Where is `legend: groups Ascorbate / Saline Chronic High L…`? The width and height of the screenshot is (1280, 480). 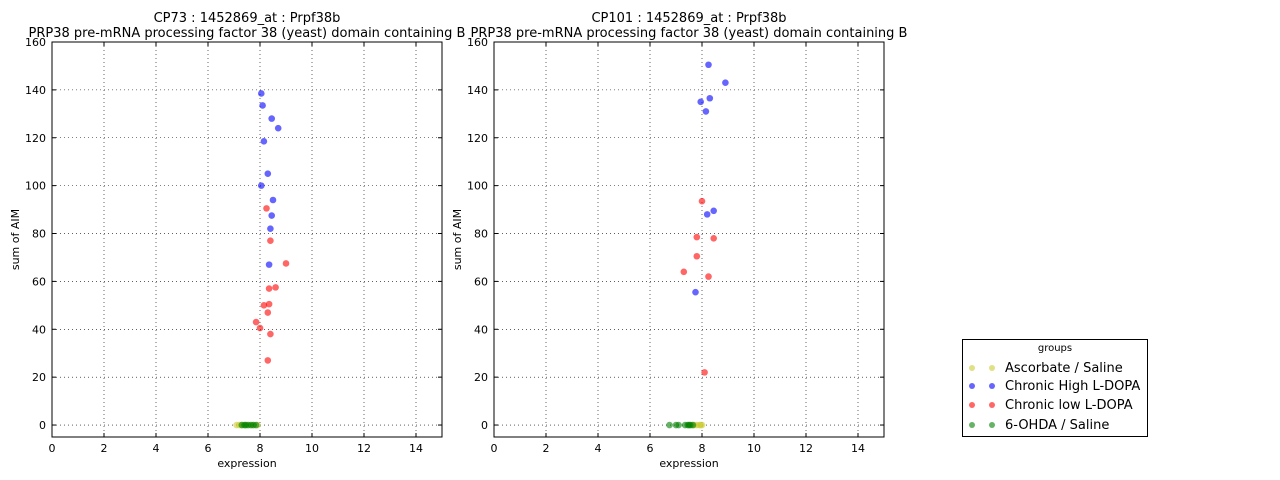 legend: groups Ascorbate / Saline Chronic High L… is located at coordinates (1055, 388).